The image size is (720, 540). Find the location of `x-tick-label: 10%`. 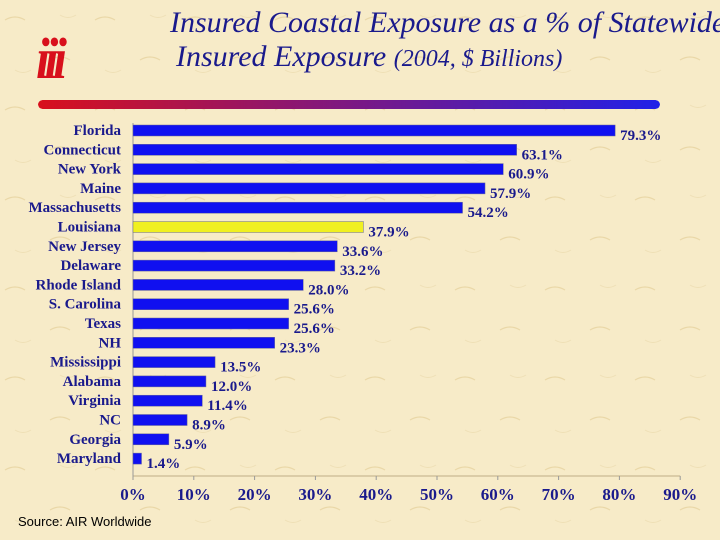

x-tick-label: 10% is located at coordinates (194, 494).